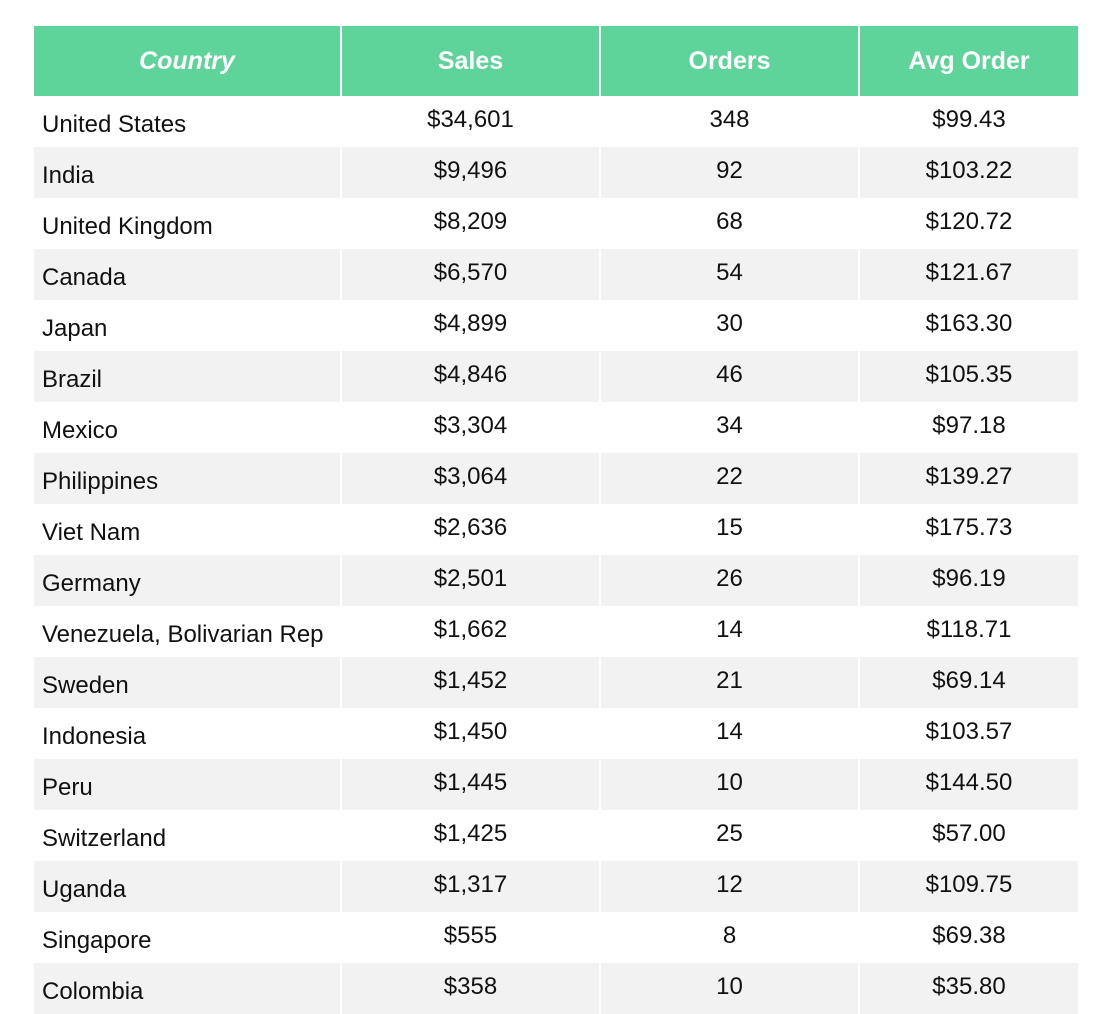 Image resolution: width=1102 pixels, height=1014 pixels. What do you see at coordinates (968, 529) in the screenshot?
I see `cell-avg-order: $175.73` at bounding box center [968, 529].